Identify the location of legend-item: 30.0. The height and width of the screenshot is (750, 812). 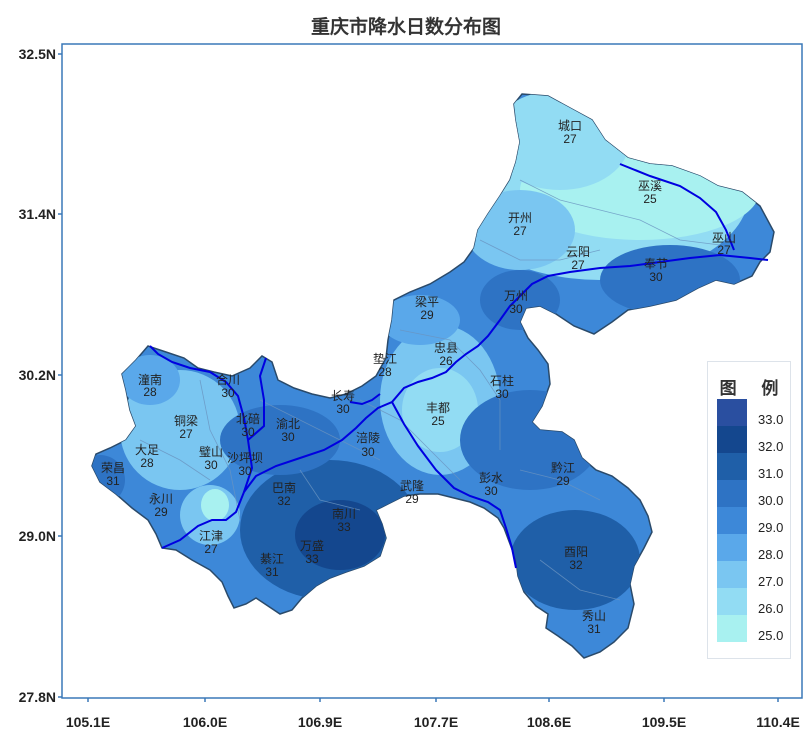
(753, 494).